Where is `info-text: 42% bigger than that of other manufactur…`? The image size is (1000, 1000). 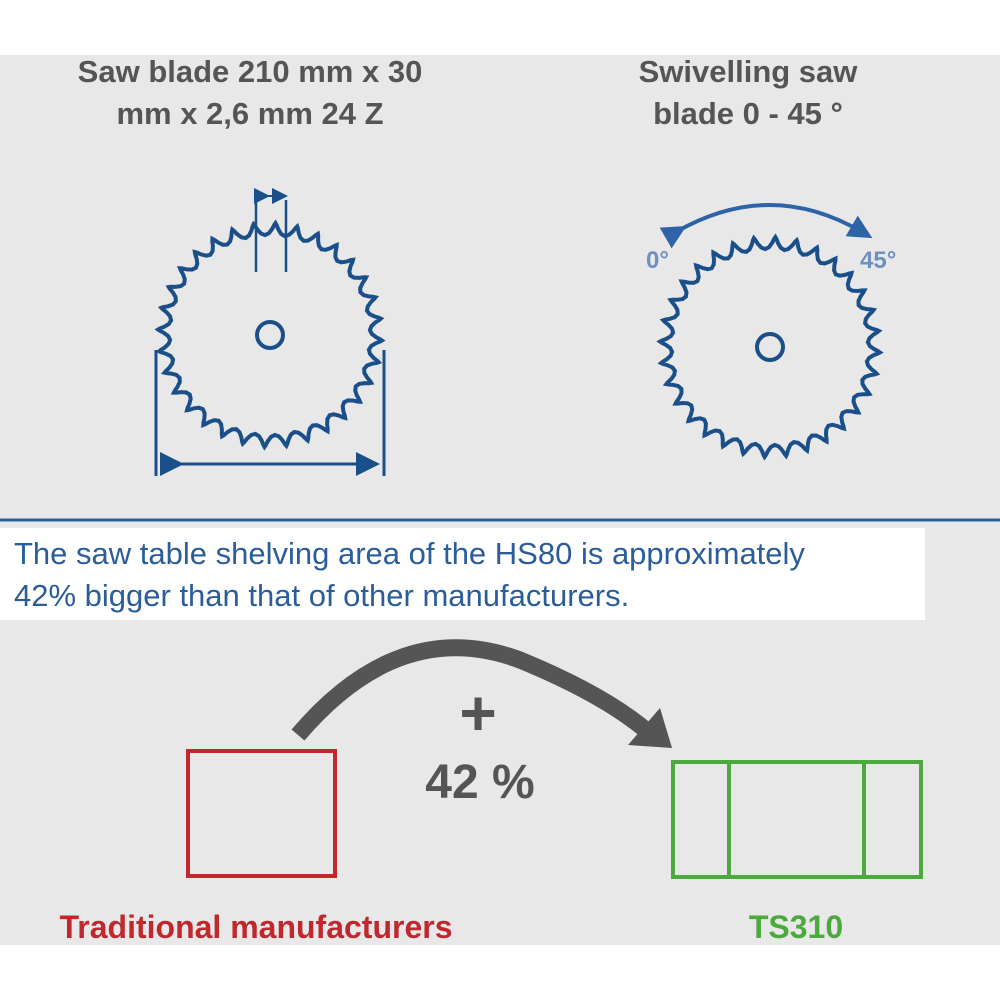
info-text: 42% bigger than that of other manufactur… is located at coordinates (321, 595).